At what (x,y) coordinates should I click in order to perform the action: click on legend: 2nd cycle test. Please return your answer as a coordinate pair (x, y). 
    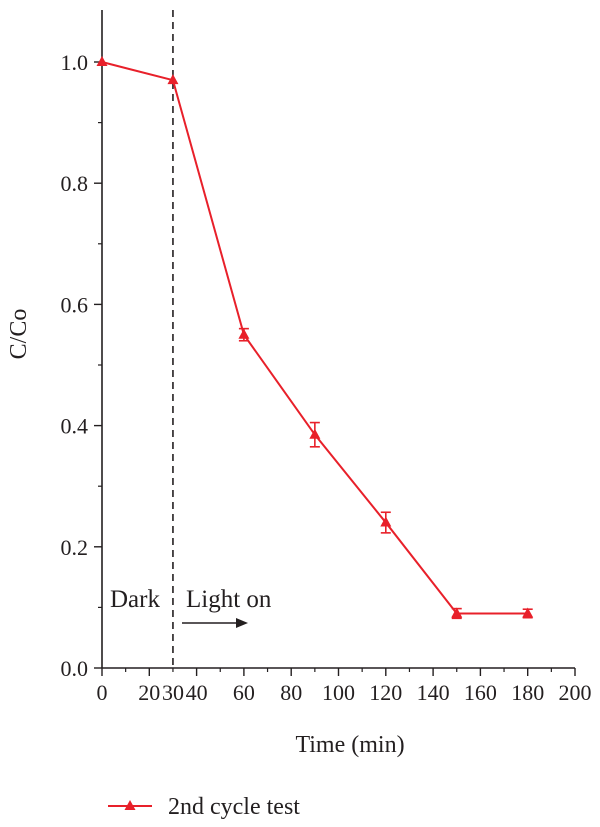
    Looking at the image, I should click on (204, 807).